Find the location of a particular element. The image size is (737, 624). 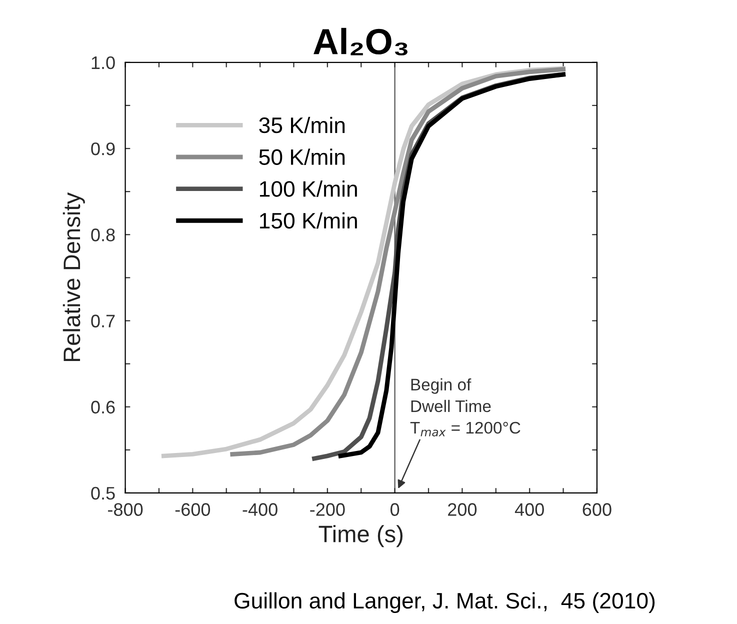

x-tick-label: 600 is located at coordinates (597, 509).